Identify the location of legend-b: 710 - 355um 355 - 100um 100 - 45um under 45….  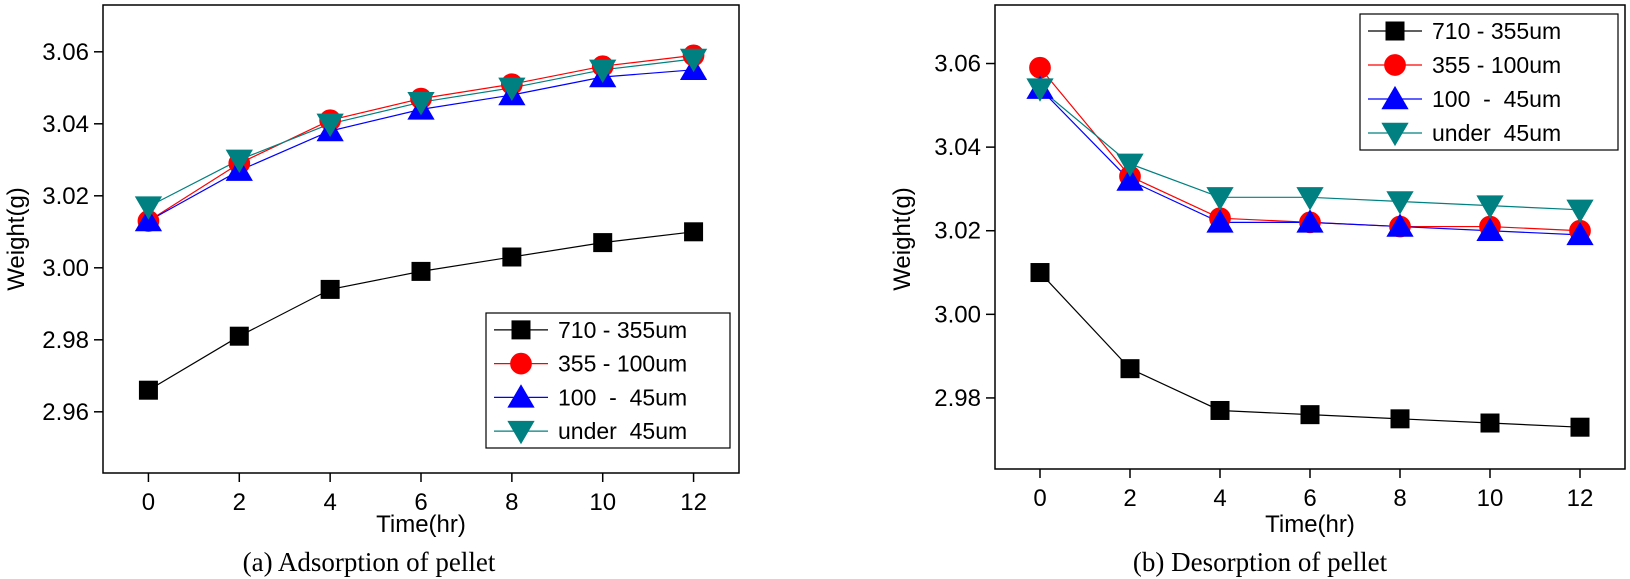
(1489, 82).